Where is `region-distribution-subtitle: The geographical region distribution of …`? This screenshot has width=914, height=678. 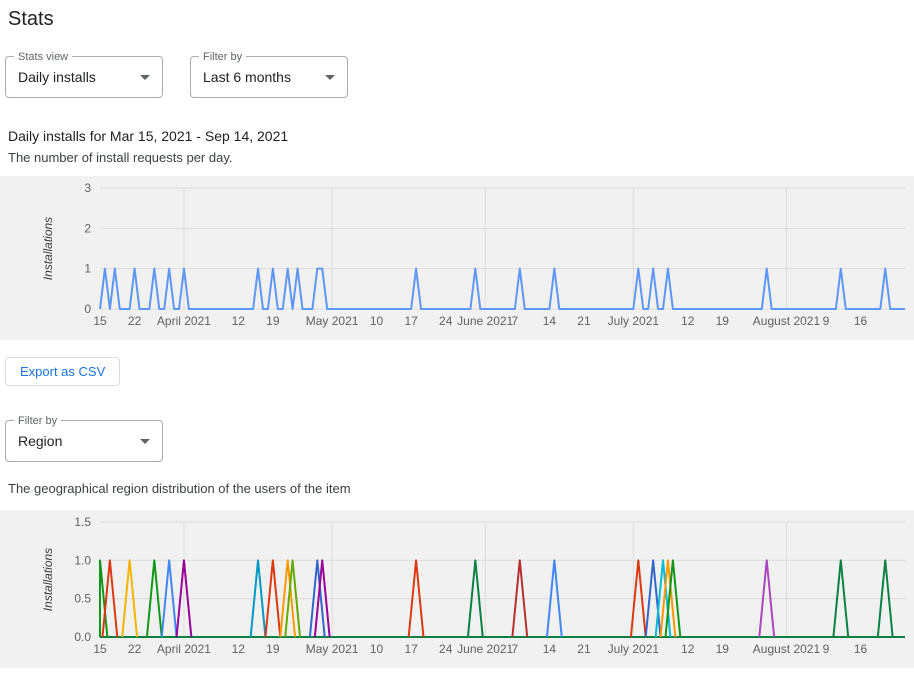 region-distribution-subtitle: The geographical region distribution of … is located at coordinates (179, 488).